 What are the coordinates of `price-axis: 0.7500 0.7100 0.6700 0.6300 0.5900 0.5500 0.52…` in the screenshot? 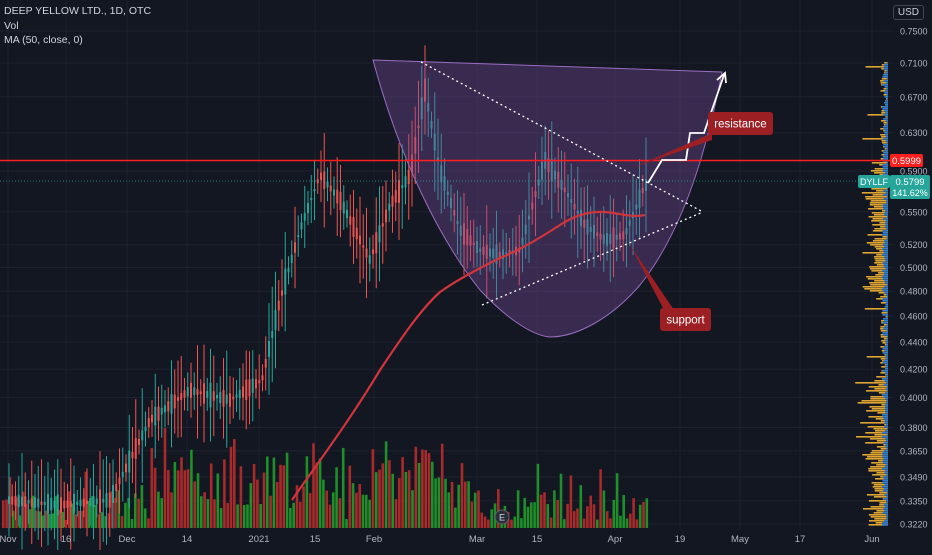 It's located at (914, 278).